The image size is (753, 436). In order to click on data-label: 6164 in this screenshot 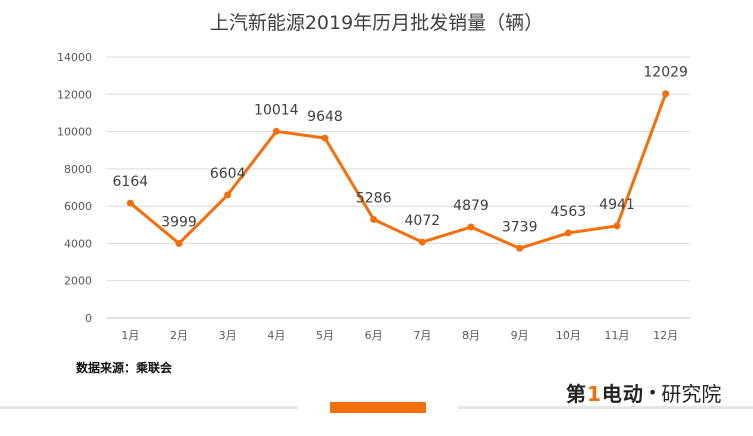, I will do `click(131, 182)`.